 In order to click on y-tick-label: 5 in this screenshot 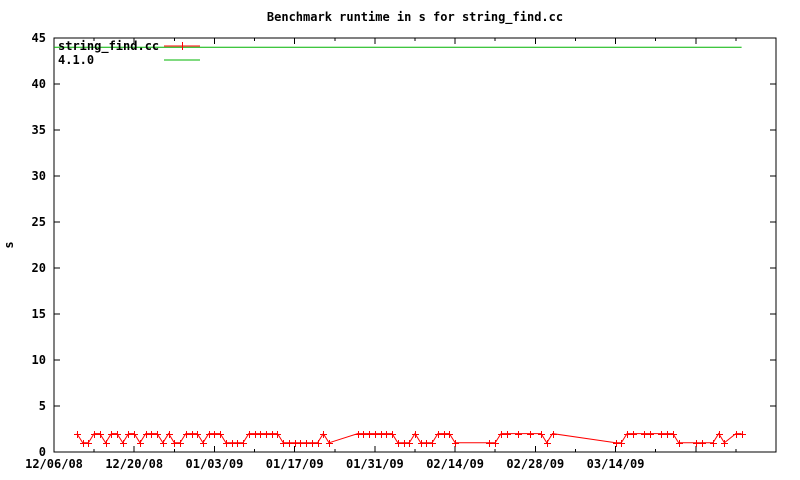, I will do `click(42, 406)`.